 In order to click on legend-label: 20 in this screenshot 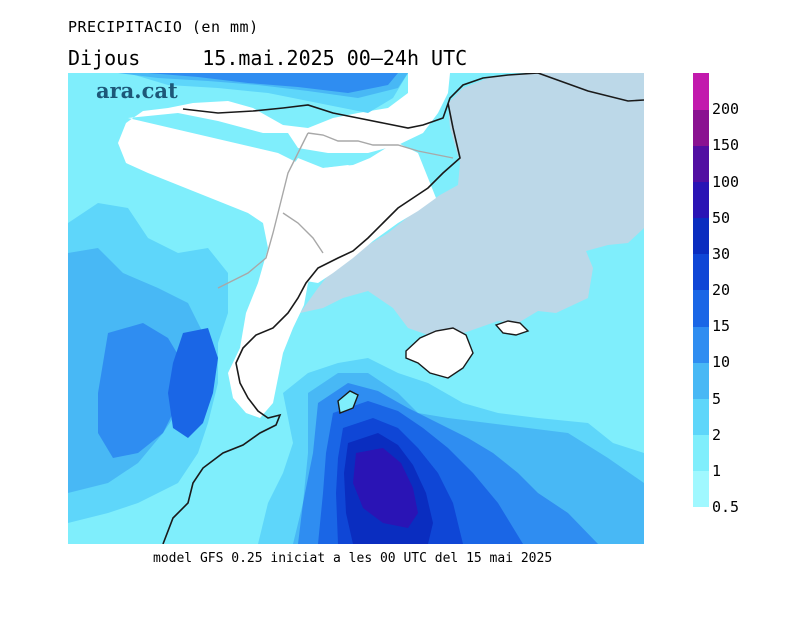, I will do `click(721, 290)`.